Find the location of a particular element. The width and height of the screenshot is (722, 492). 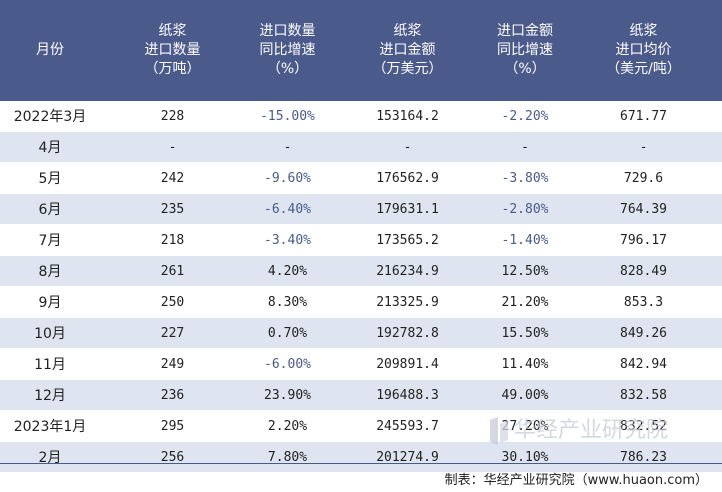

cell-avg-price: 828.49 is located at coordinates (643, 271).